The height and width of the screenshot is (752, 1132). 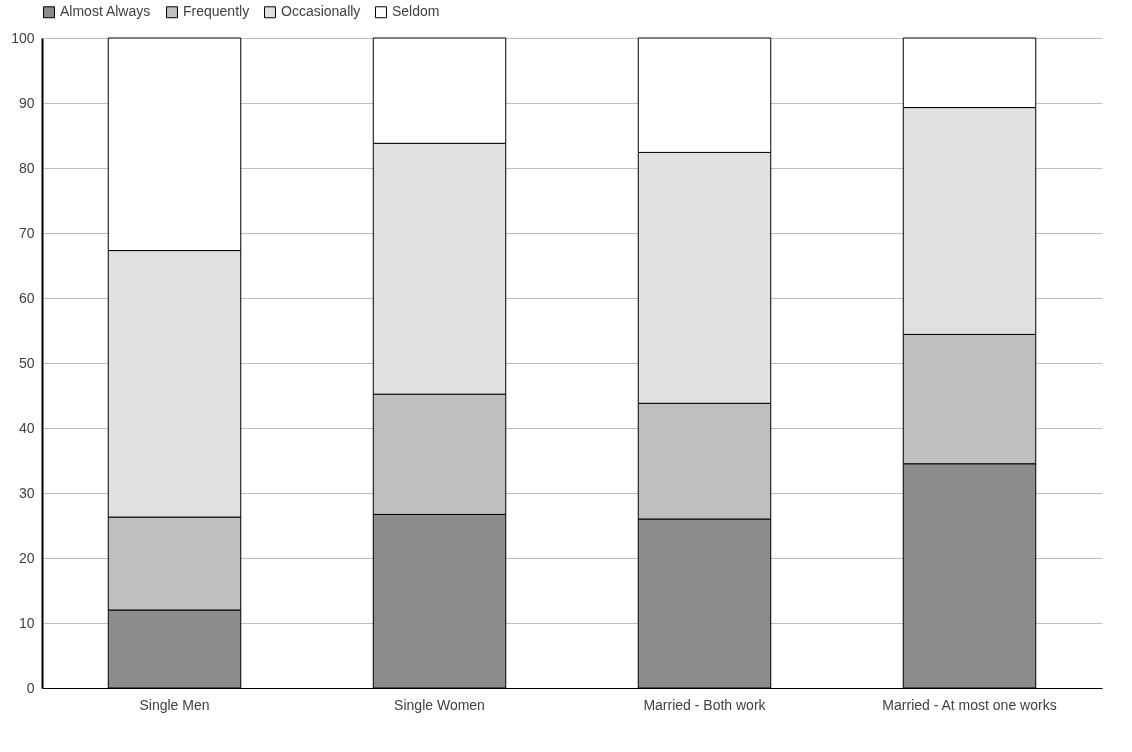 I want to click on y-tick-label: 50, so click(x=26, y=362).